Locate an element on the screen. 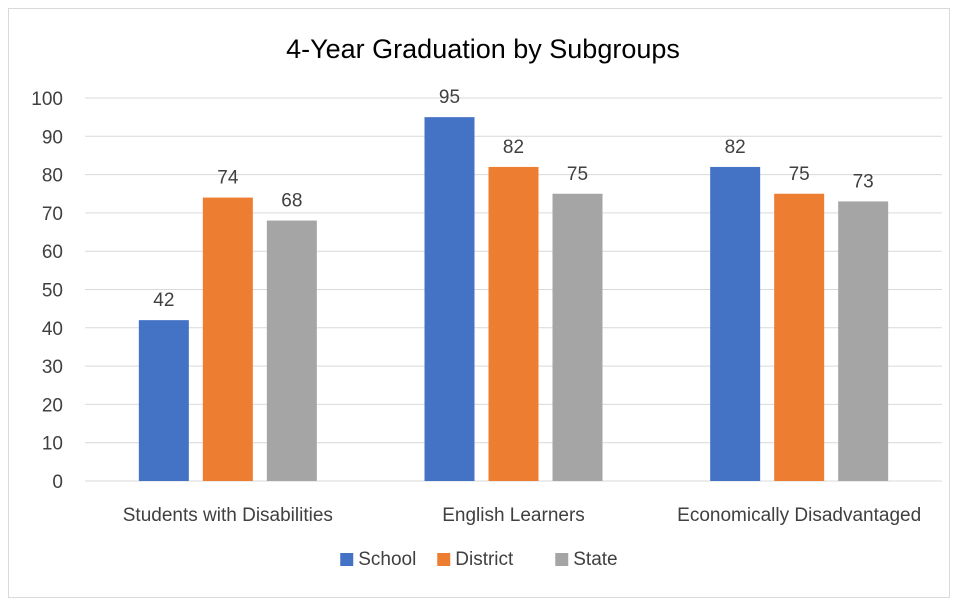 Image resolution: width=961 pixels, height=605 pixels. data-label: 74 is located at coordinates (228, 178).